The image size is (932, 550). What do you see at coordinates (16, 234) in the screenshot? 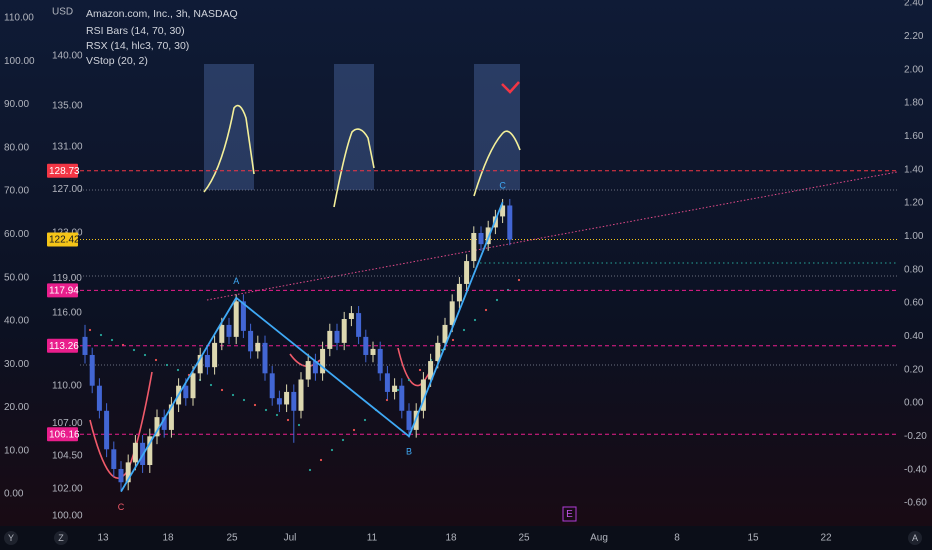
I see `left-tick-label: 60.00` at bounding box center [16, 234].